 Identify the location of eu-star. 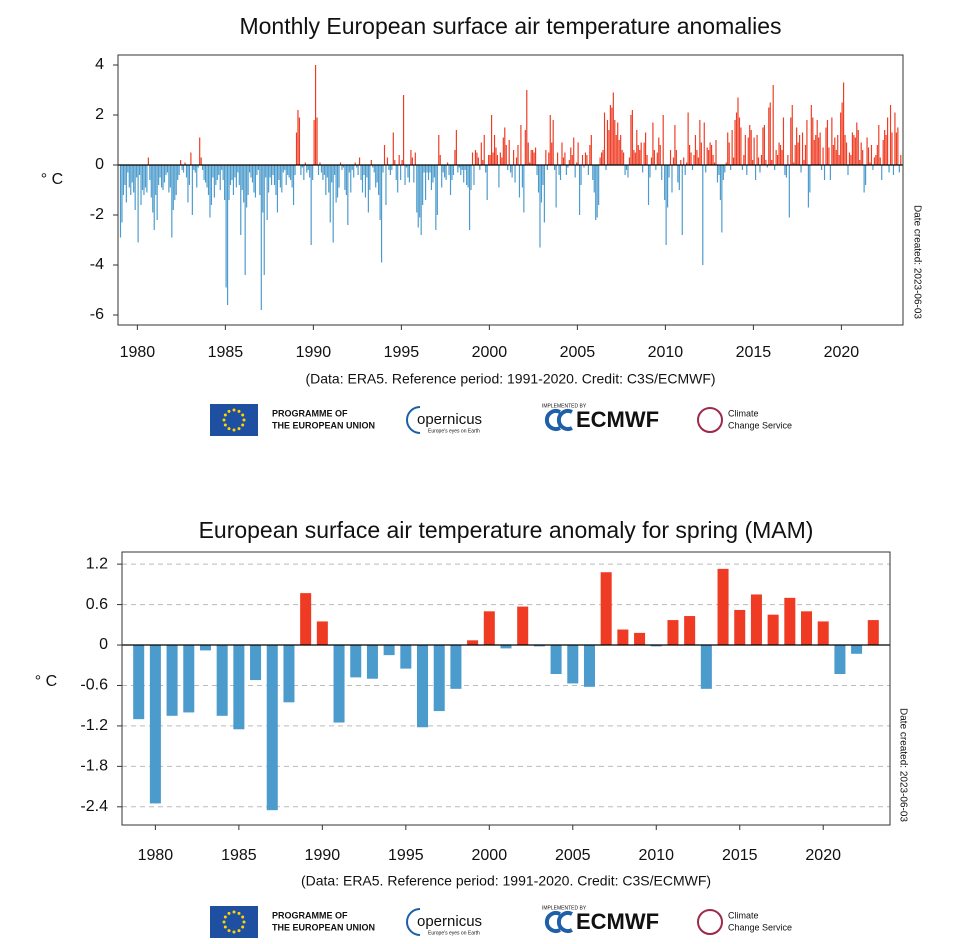
(229, 429).